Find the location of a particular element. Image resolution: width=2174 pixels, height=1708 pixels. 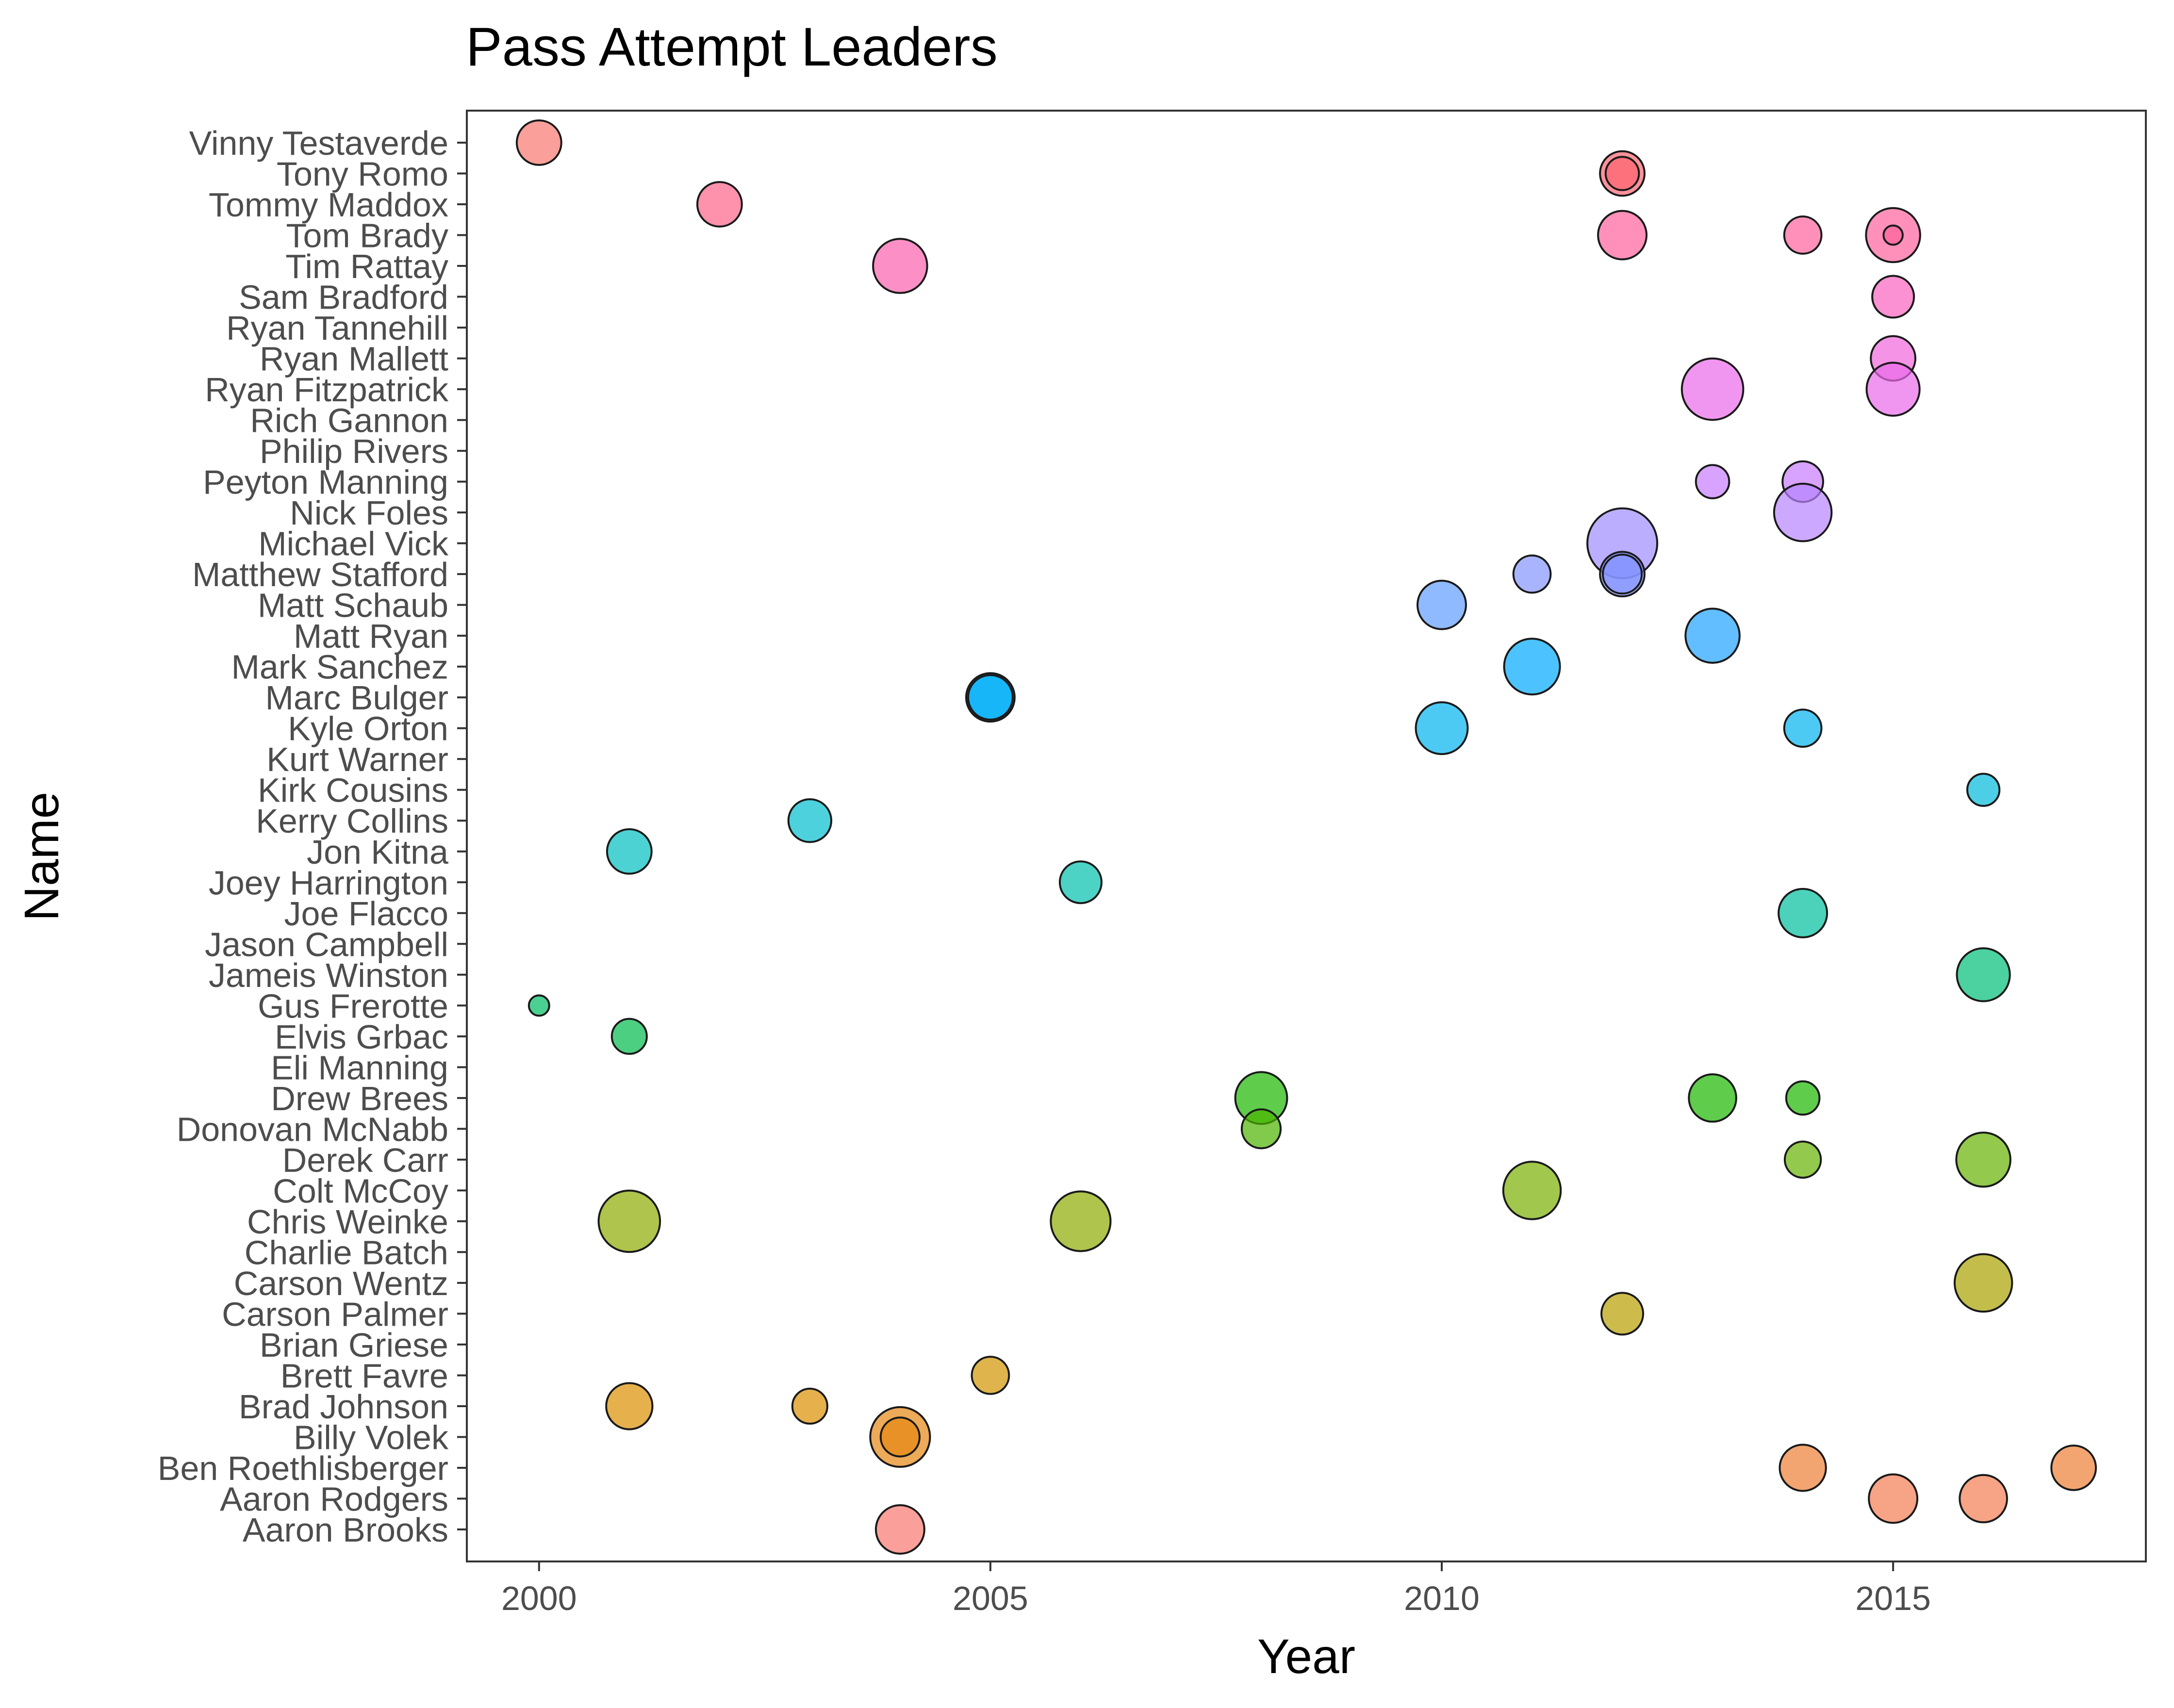

y-tick-label: Rich Gannon is located at coordinates (349, 421).